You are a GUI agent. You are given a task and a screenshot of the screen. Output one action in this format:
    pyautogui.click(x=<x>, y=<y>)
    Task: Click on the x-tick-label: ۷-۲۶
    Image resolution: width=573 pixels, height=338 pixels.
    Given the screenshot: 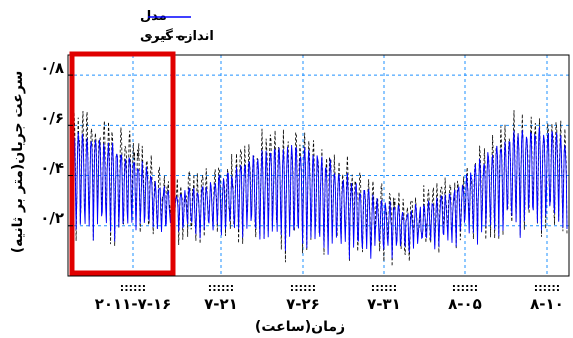 What is the action you would take?
    pyautogui.click(x=303, y=304)
    